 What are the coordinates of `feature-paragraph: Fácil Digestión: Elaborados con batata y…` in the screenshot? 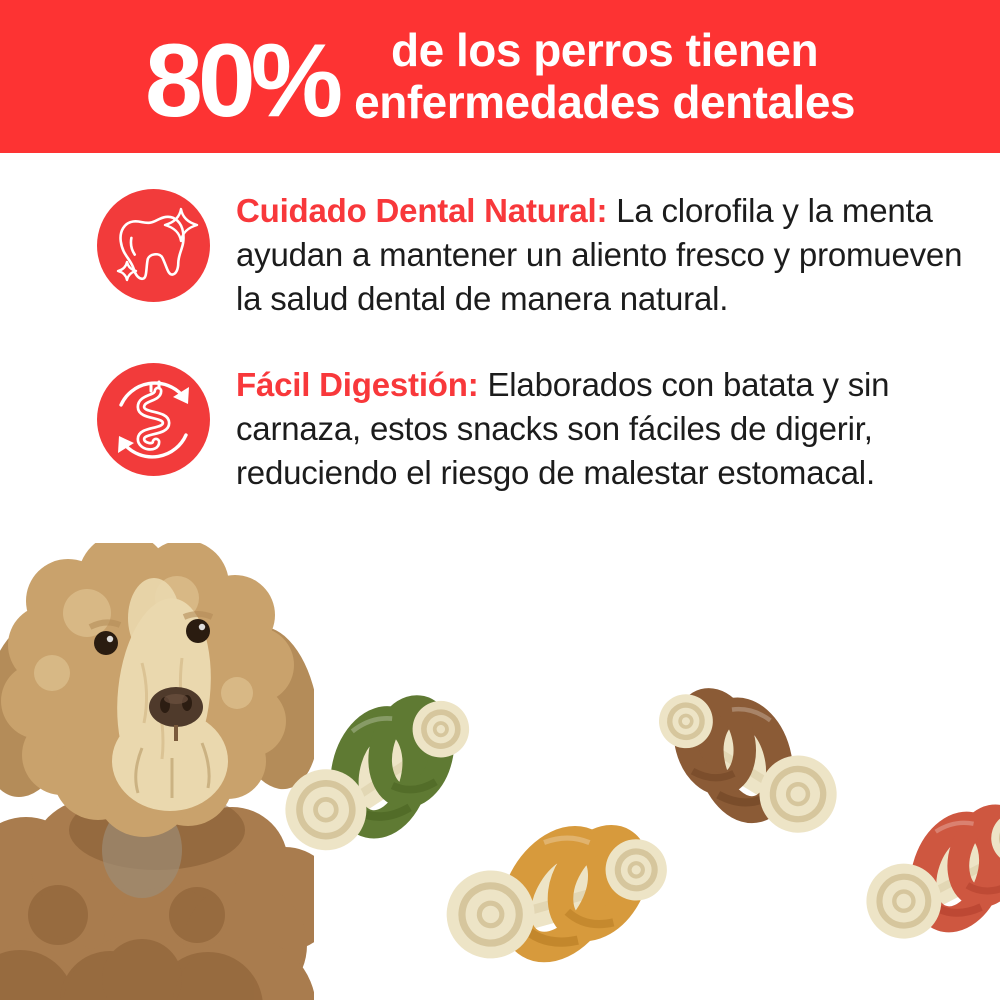 It's located at (607, 429).